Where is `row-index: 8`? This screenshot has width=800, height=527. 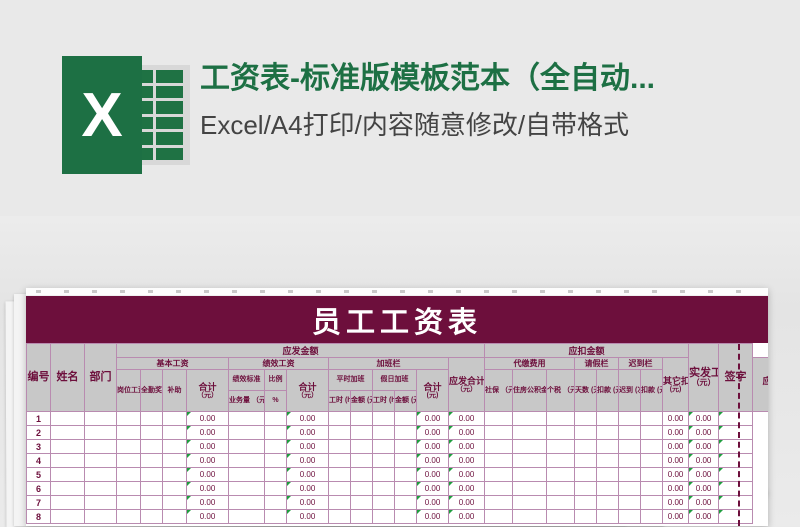 row-index: 8 is located at coordinates (38, 516).